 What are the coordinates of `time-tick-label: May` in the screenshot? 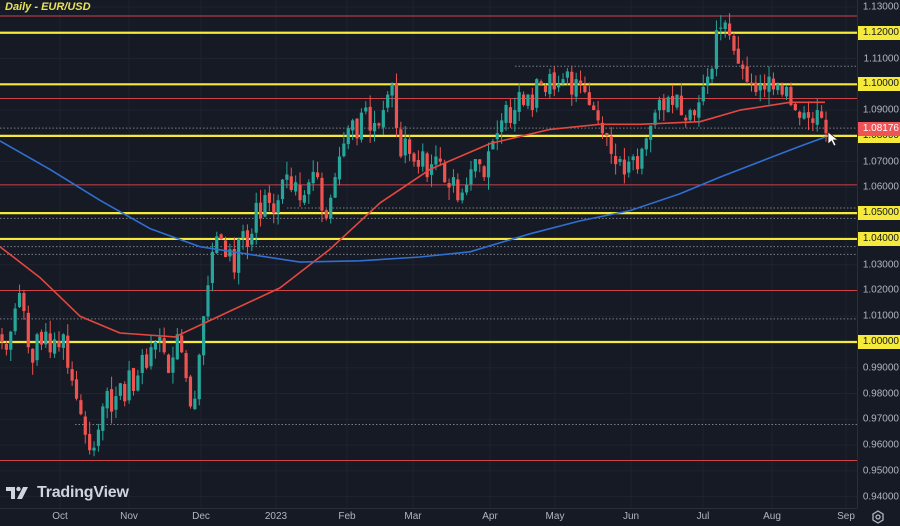 It's located at (555, 516).